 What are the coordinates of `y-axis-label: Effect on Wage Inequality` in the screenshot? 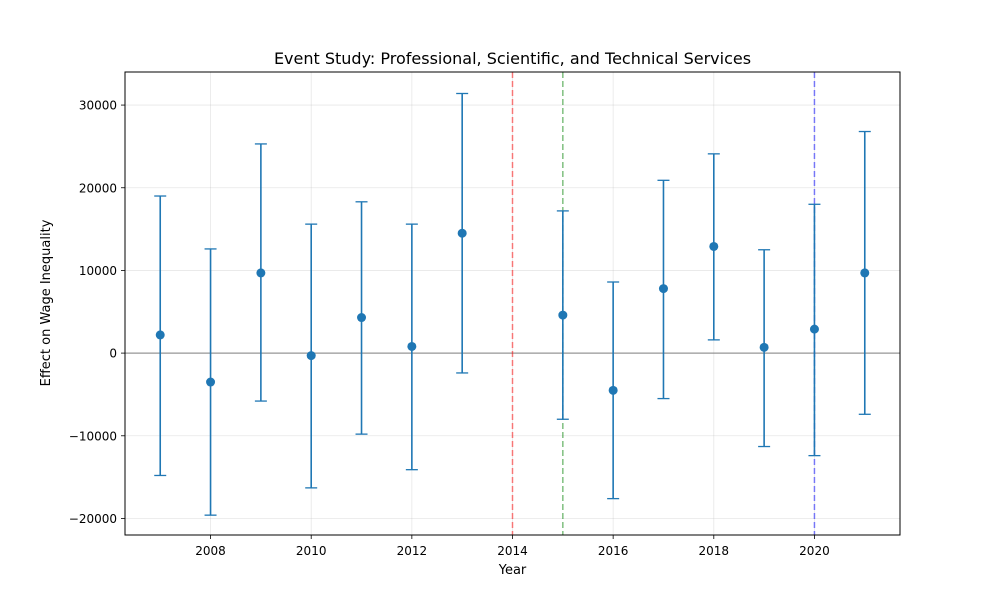 It's located at (46, 302).